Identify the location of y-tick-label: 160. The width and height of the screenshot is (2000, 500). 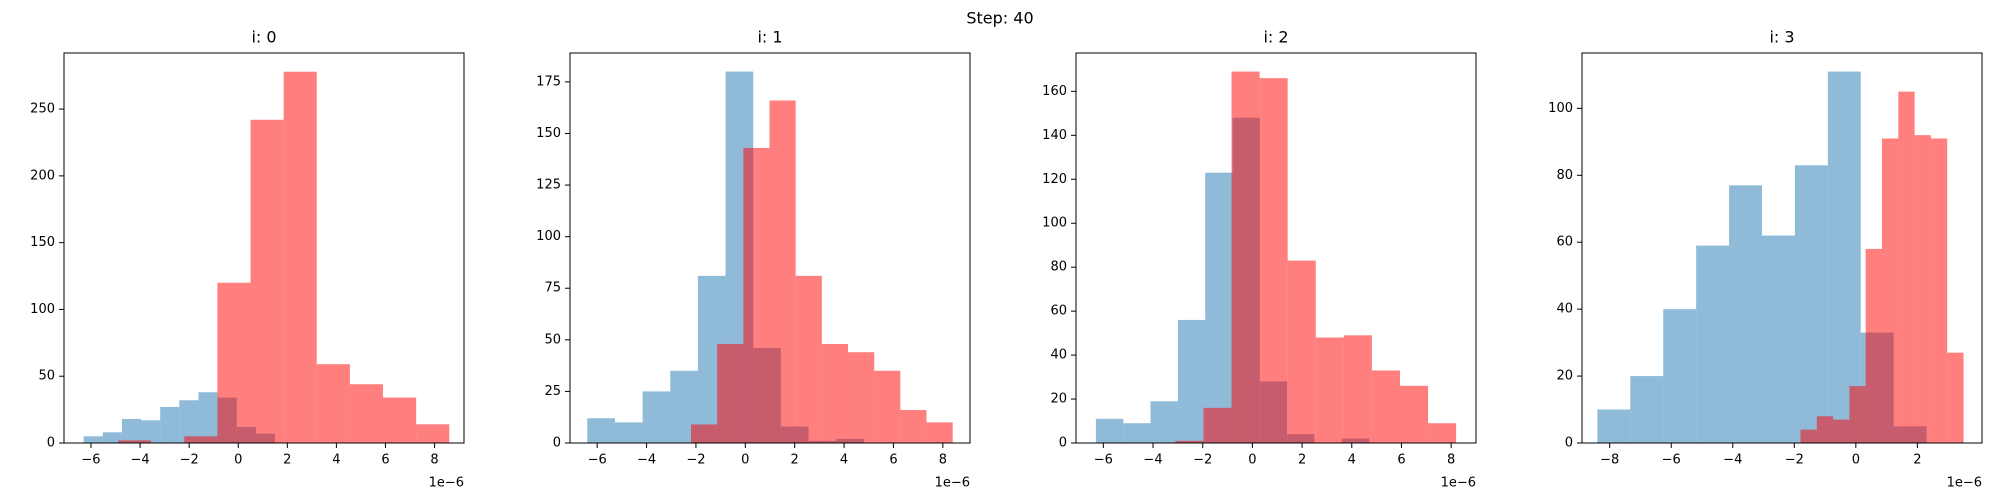
(1054, 91).